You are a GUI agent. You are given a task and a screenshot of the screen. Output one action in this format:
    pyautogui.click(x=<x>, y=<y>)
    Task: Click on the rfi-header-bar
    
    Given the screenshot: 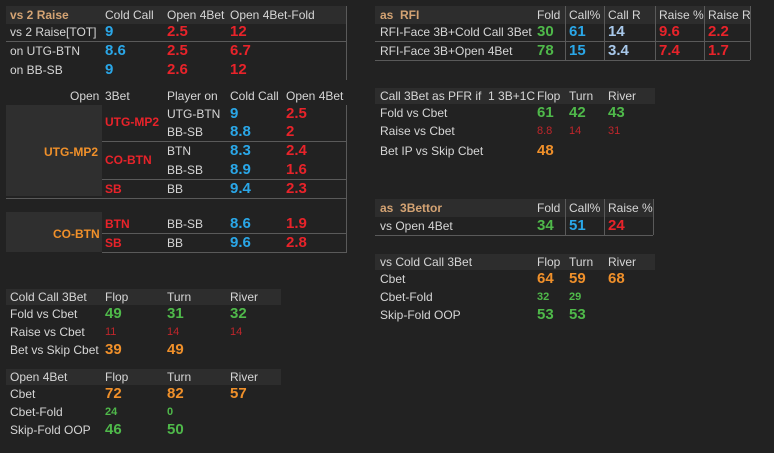 What is the action you would take?
    pyautogui.click(x=562, y=15)
    